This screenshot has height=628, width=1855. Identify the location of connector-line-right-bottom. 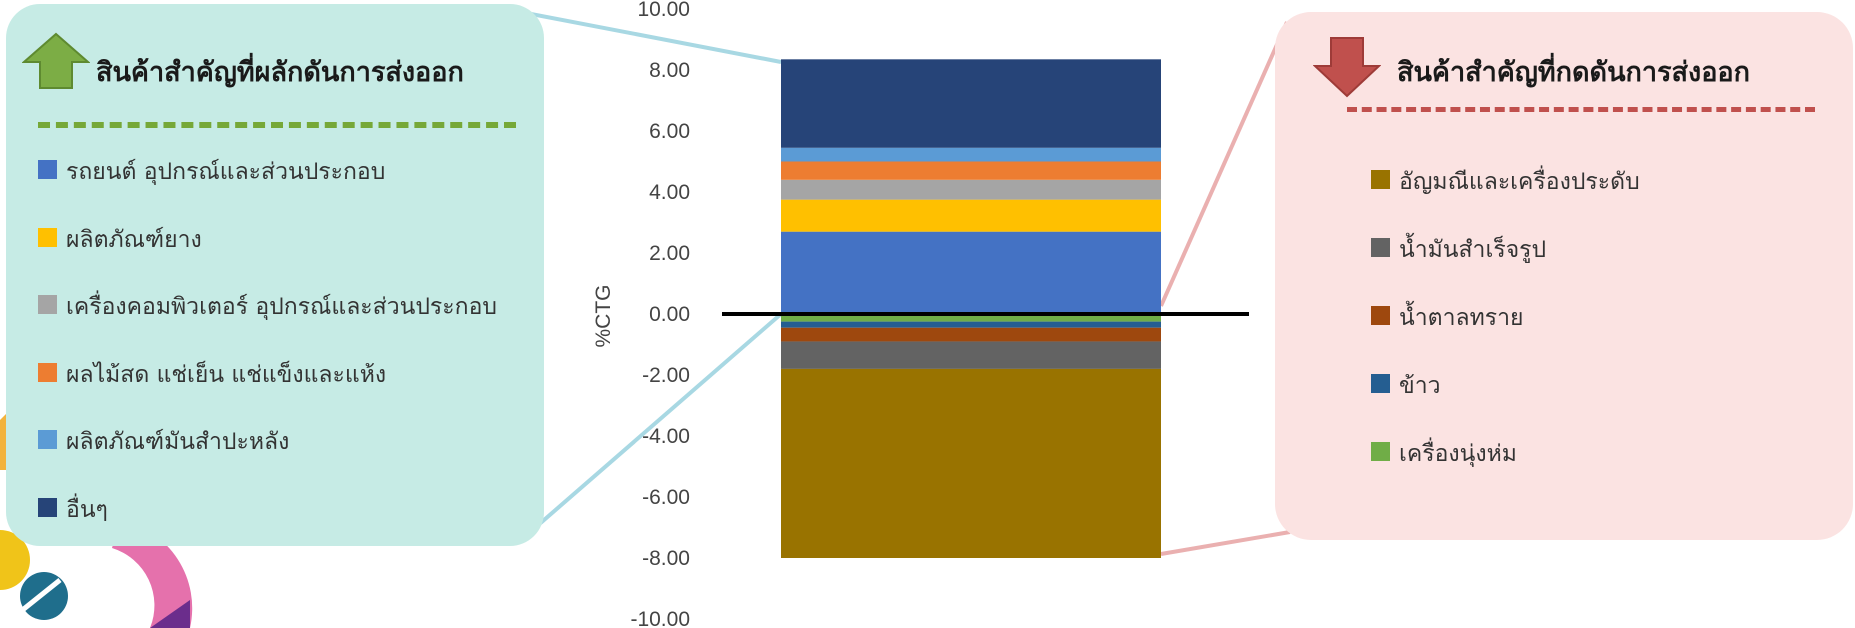
(1225, 543).